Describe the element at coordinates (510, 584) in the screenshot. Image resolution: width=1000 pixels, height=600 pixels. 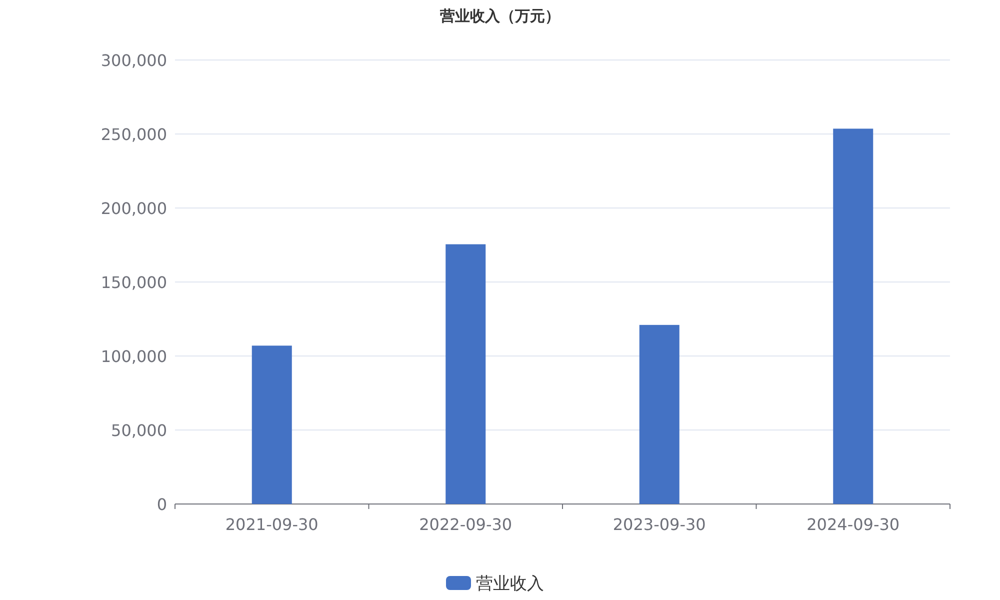
I see `legend-label: 营业收入` at that location.